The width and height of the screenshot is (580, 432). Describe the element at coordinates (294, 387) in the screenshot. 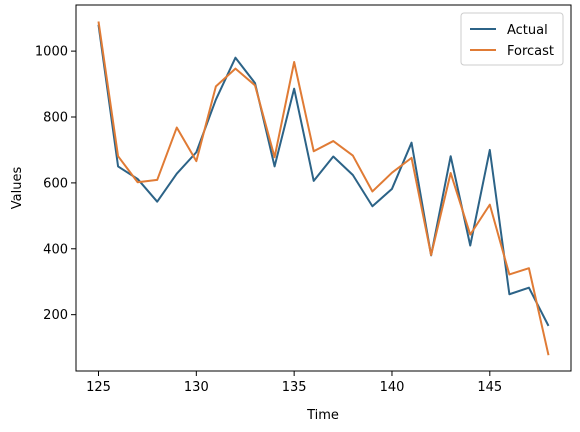

I see `x-tick-label: 135` at that location.